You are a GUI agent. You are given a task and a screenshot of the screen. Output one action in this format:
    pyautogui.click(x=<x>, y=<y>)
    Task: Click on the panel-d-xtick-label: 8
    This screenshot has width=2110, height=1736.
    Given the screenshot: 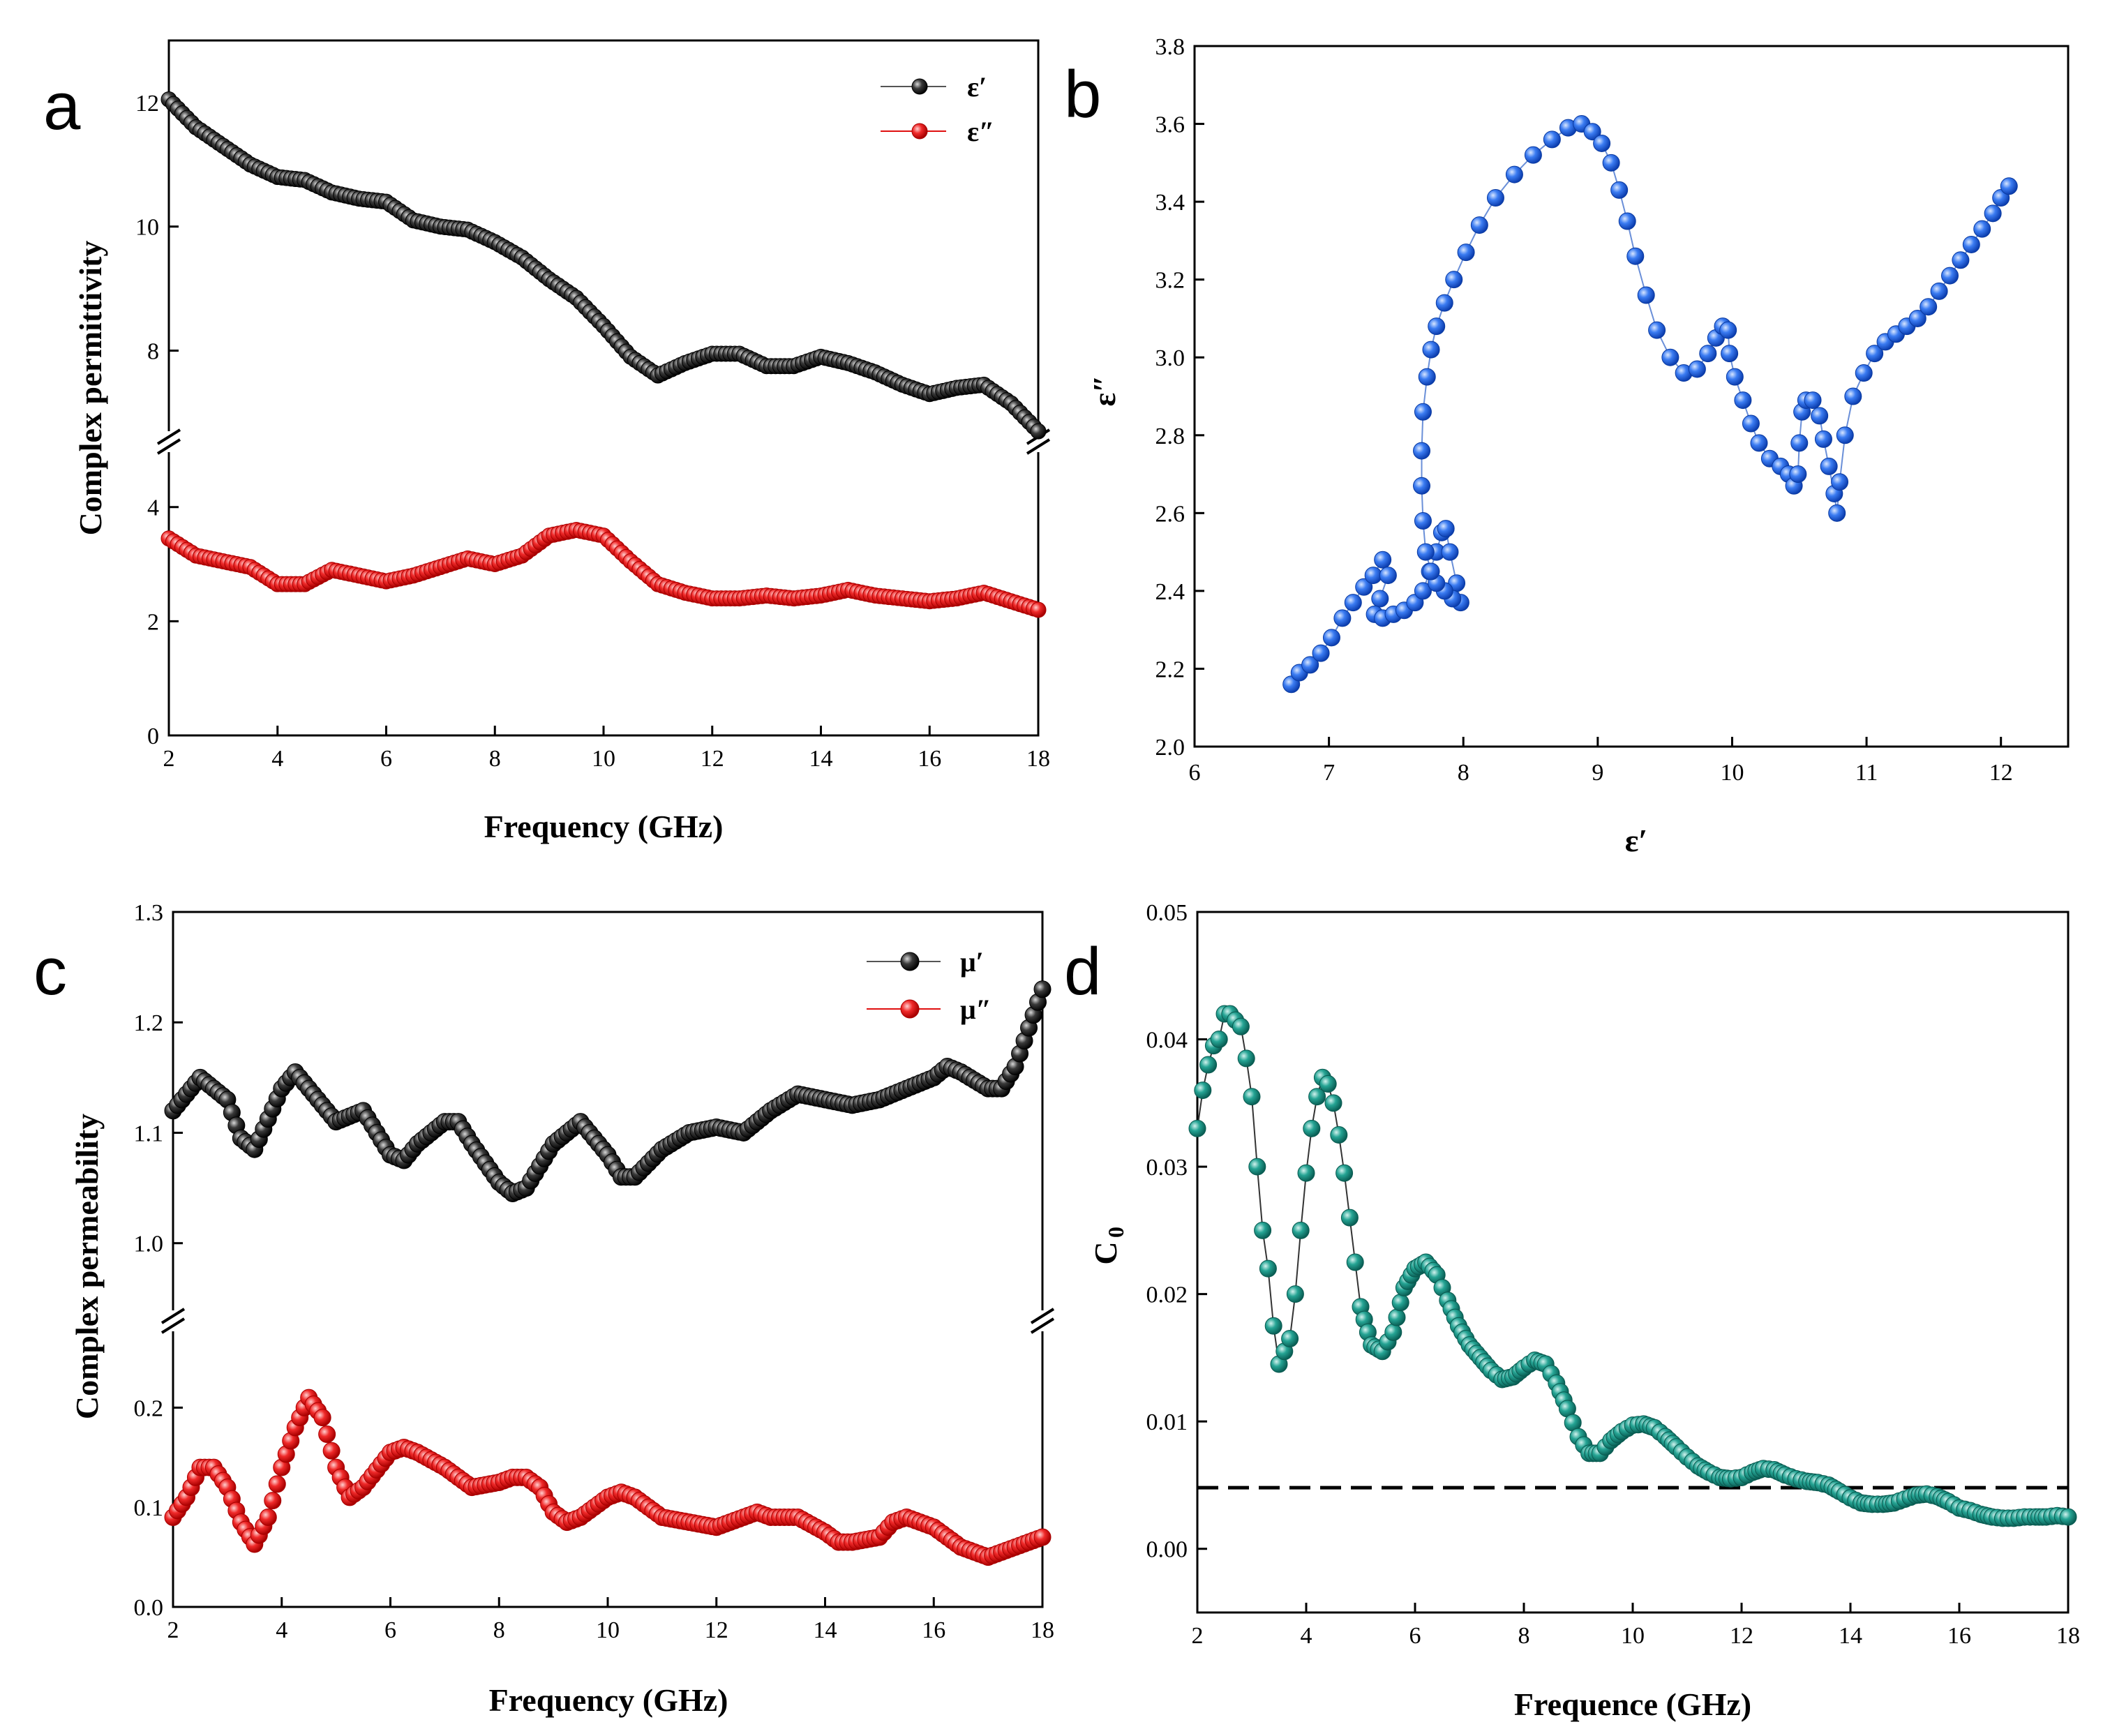 What is the action you would take?
    pyautogui.click(x=1524, y=1636)
    